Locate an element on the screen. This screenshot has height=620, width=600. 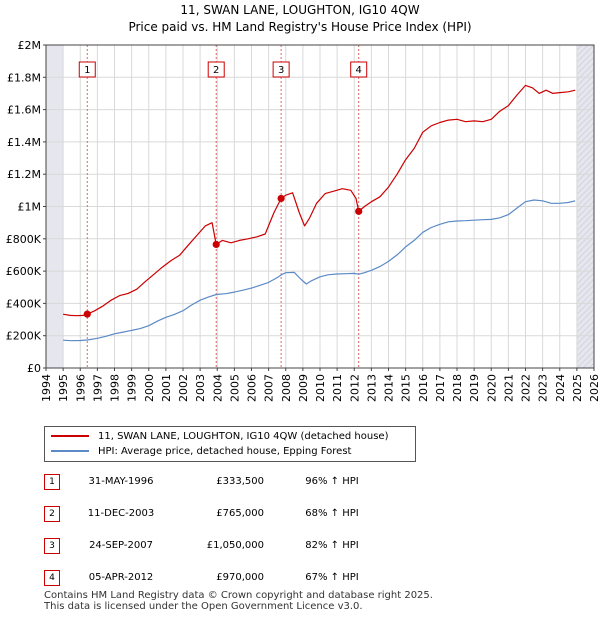
sale-hpi-change: 68% ↑ HPI is located at coordinates (332, 513).